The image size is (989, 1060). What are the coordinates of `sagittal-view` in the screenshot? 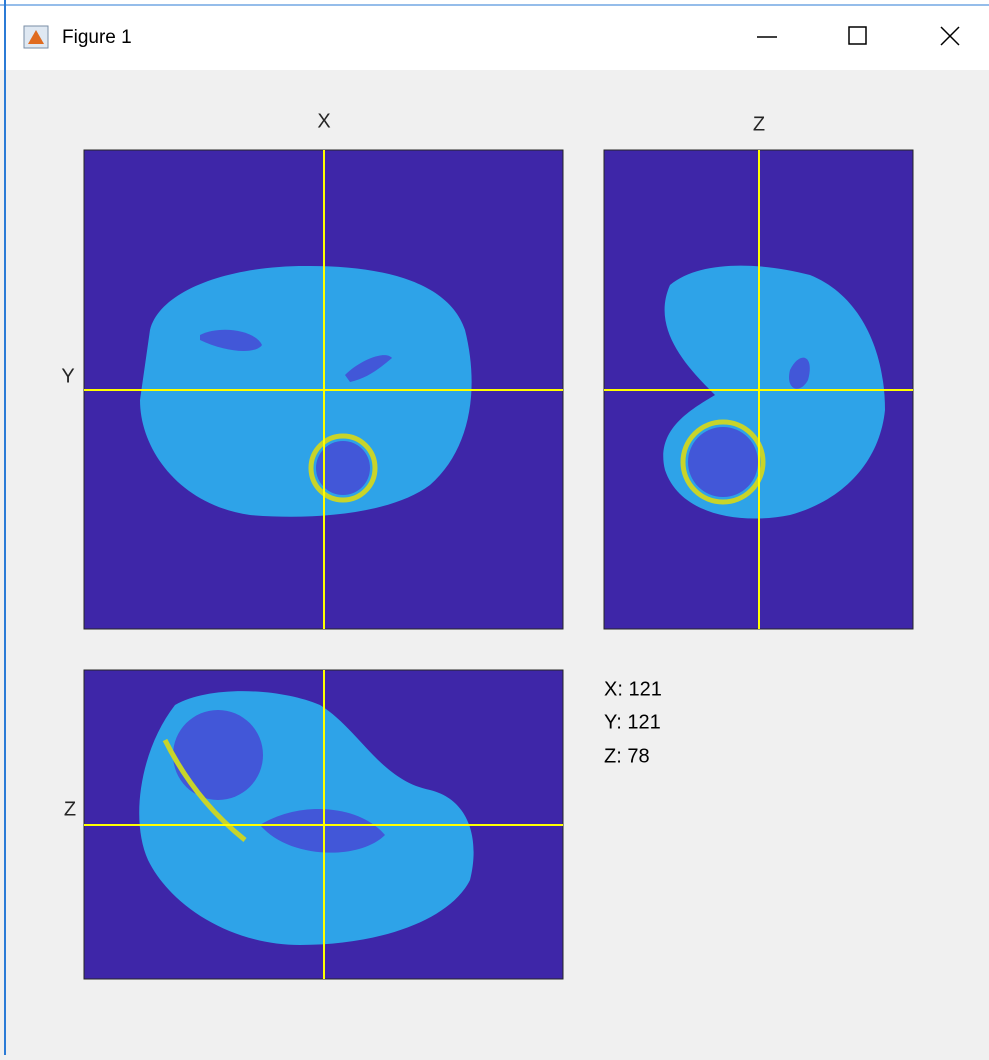 It's located at (323, 824).